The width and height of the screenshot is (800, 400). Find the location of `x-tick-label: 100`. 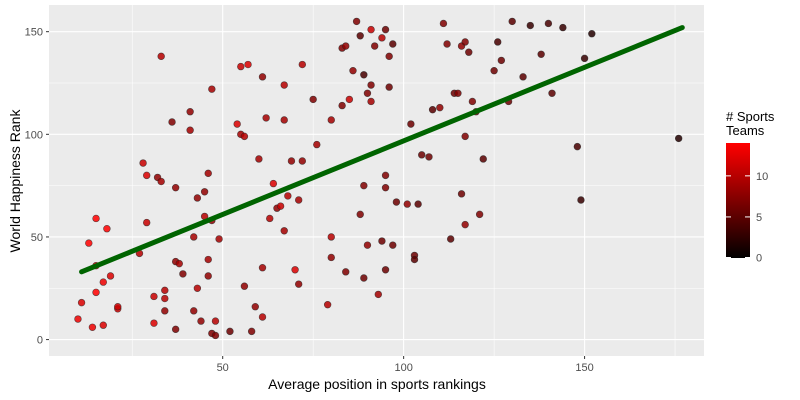

x-tick-label: 100 is located at coordinates (403, 368).